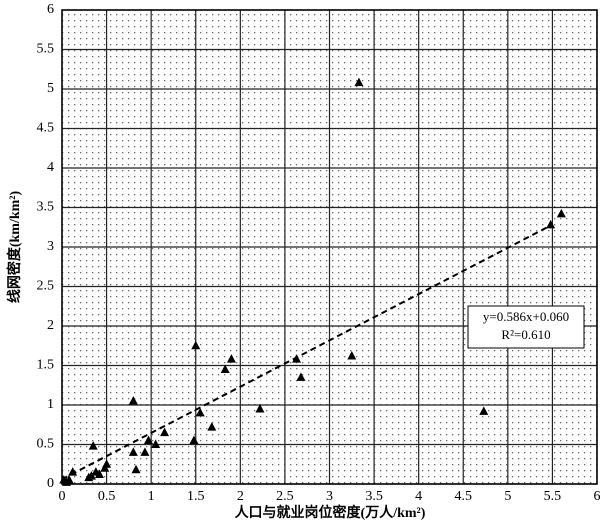 The width and height of the screenshot is (600, 527). What do you see at coordinates (240, 496) in the screenshot?
I see `x-tick-label: 2` at bounding box center [240, 496].